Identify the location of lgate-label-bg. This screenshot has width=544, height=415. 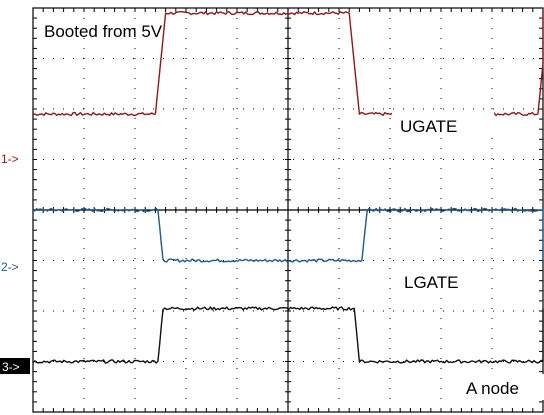
(437, 281).